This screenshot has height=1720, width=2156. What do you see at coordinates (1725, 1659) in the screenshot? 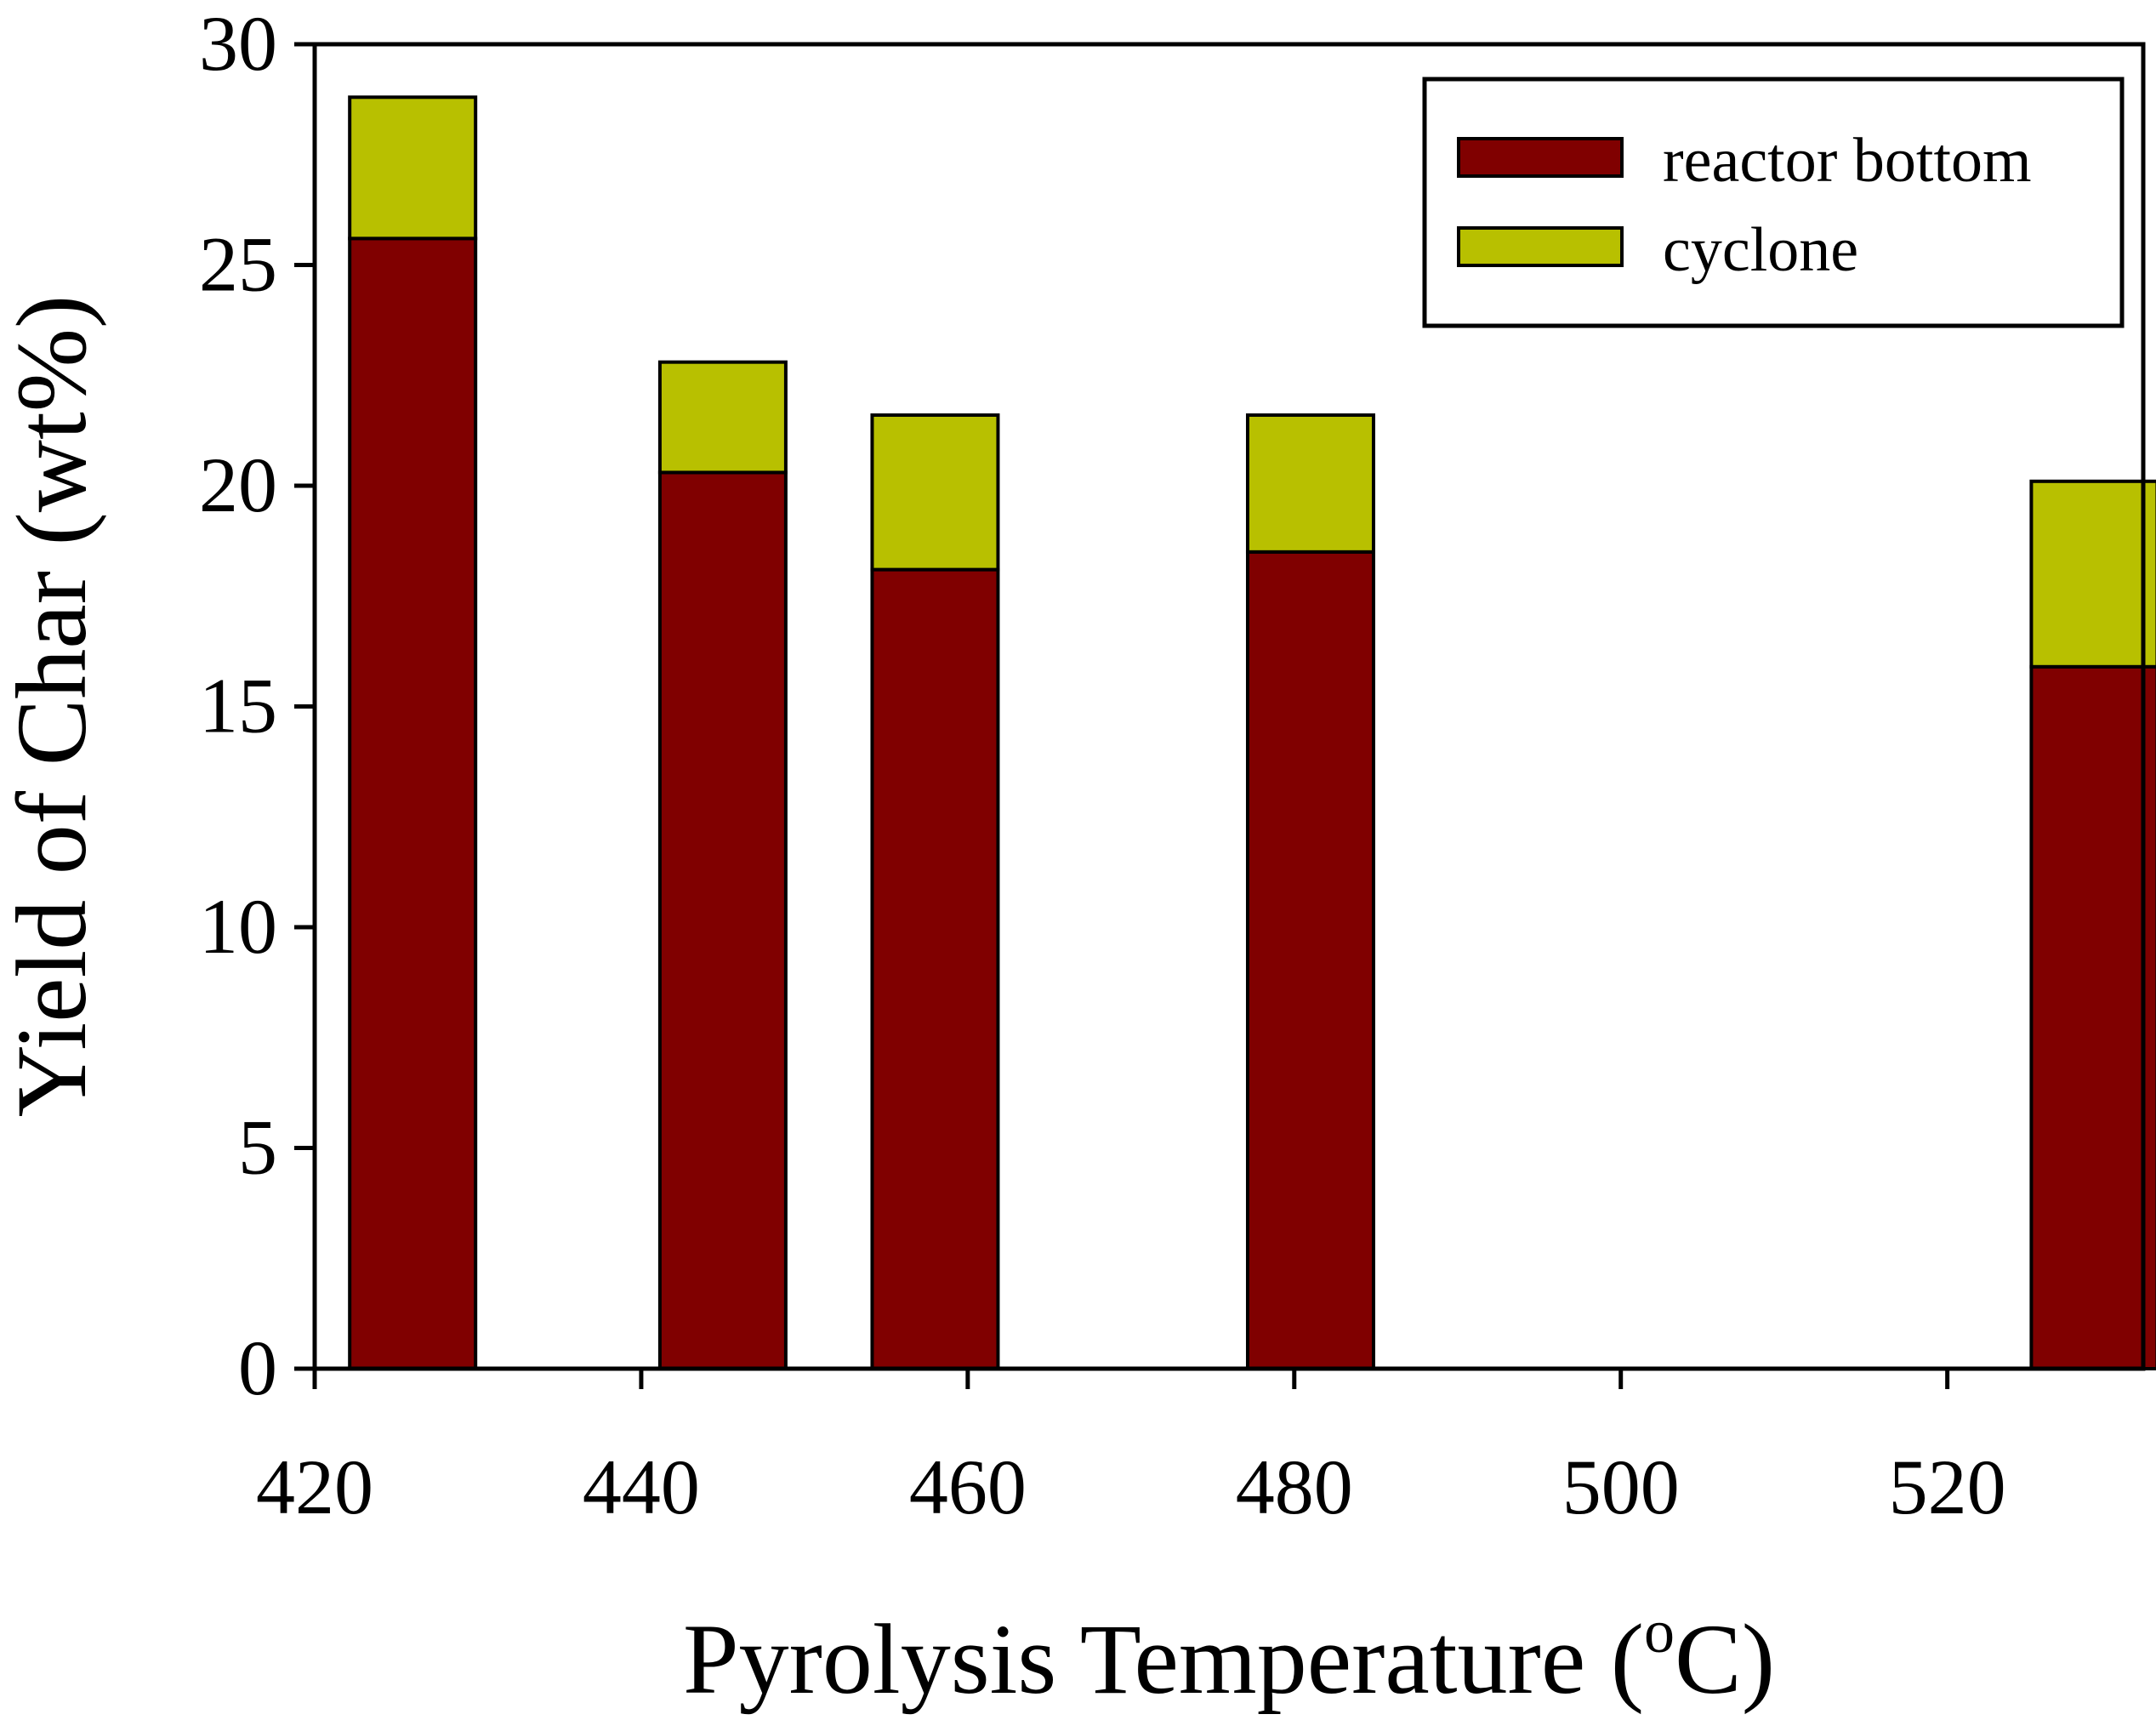
I see `x-axis-title-end: C)` at bounding box center [1725, 1659].